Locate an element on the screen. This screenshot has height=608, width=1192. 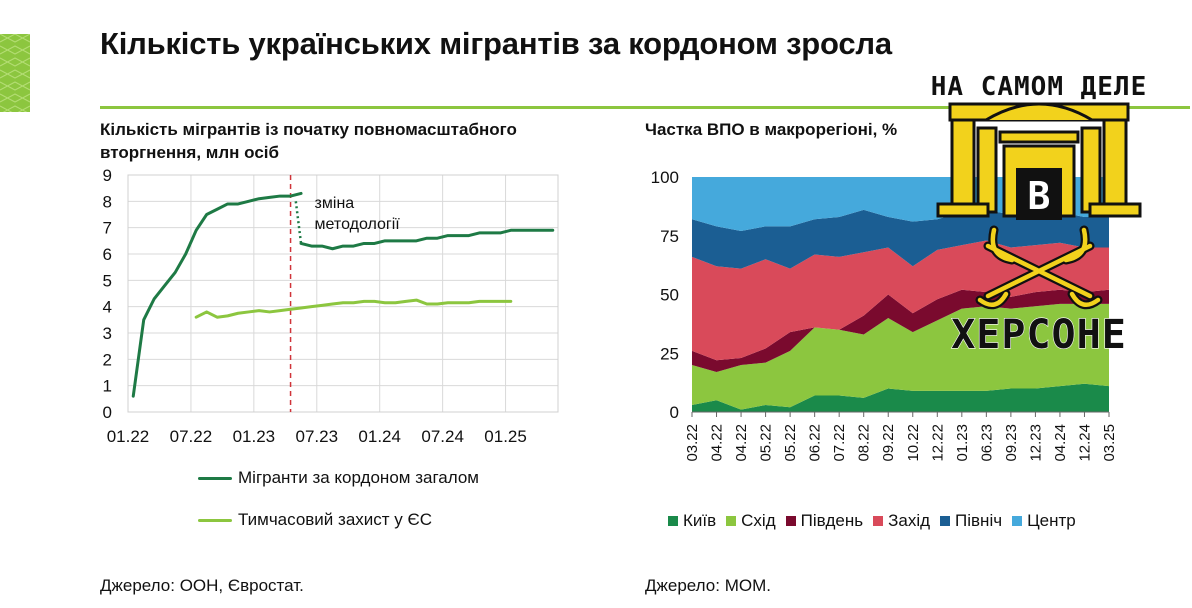
legend-swatch-dark-green is located at coordinates (215, 478).